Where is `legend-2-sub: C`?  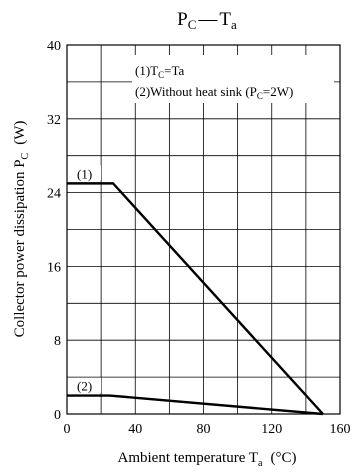 legend-2-sub: C is located at coordinates (260, 96).